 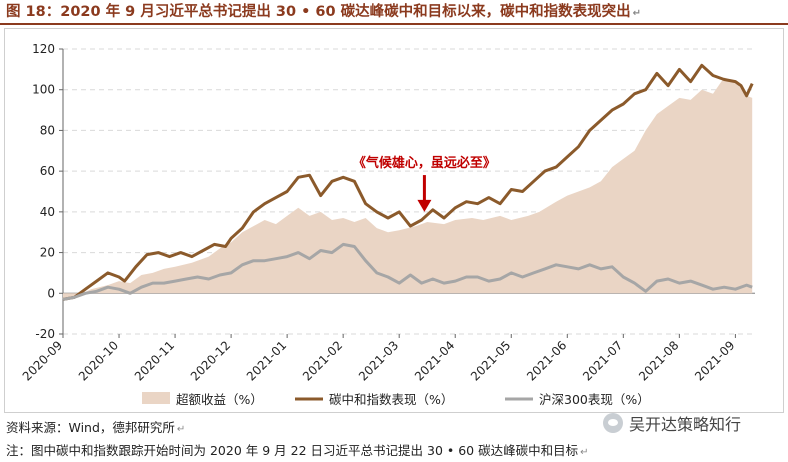 I want to click on x-tick-label: 2021-01, so click(x=266, y=360).